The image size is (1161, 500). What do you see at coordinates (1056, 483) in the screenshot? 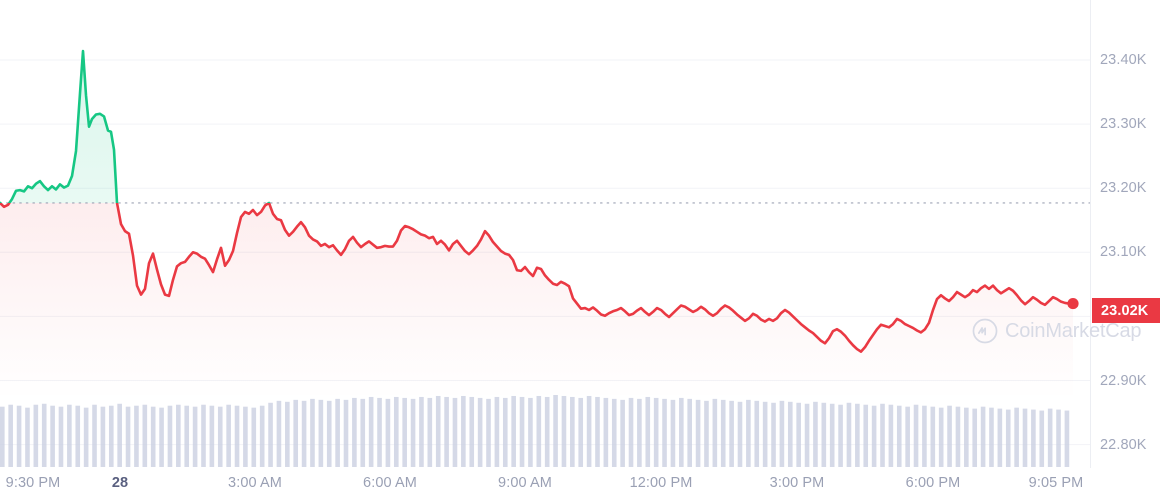
I see `x-axis-label: 9:05 PM` at bounding box center [1056, 483].